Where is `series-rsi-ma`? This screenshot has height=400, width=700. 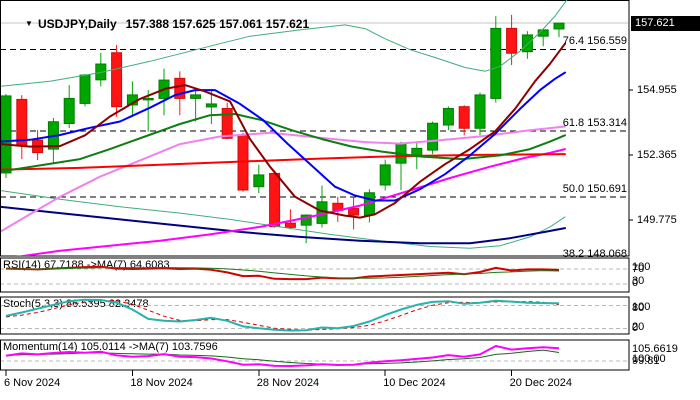
series-rsi-ma is located at coordinates (283, 273).